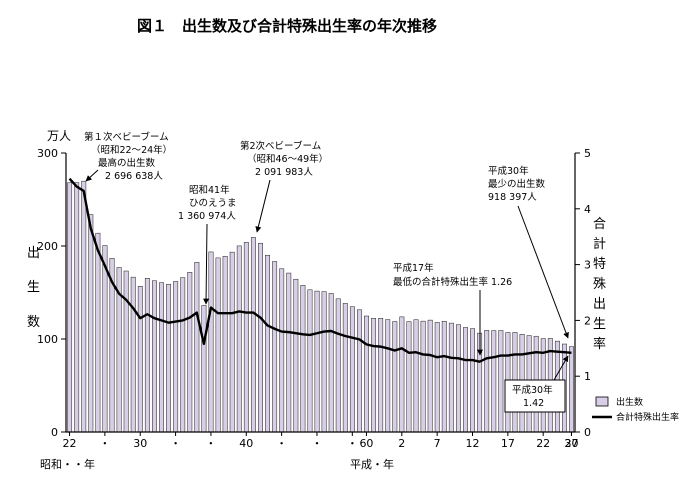  Describe the element at coordinates (587, 432) in the screenshot. I see `y2-tick-label: 0` at that location.